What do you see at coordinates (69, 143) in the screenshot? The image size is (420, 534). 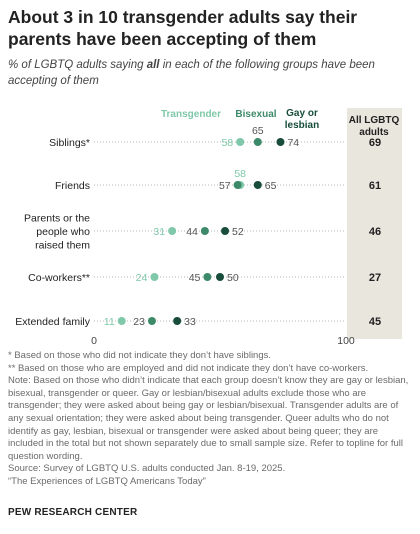 I see `category-label: Siblings*` at bounding box center [69, 143].